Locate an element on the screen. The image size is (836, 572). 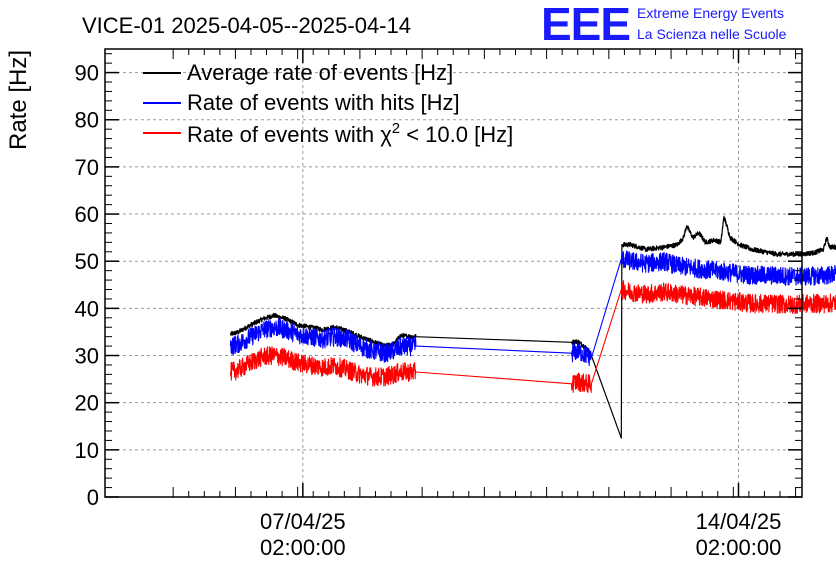
y-tick-label: 60 is located at coordinates (87, 214).